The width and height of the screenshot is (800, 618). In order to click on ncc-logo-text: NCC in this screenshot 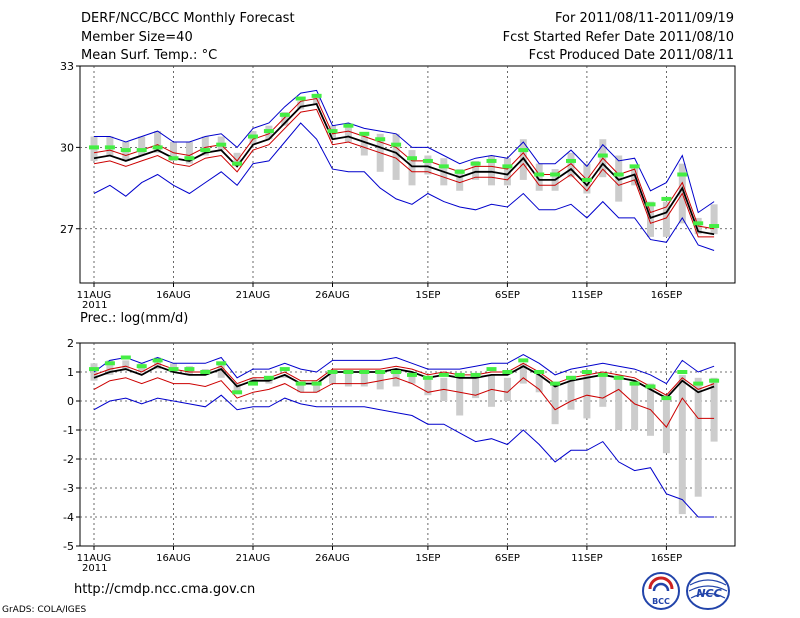, I will do `click(708, 593)`.